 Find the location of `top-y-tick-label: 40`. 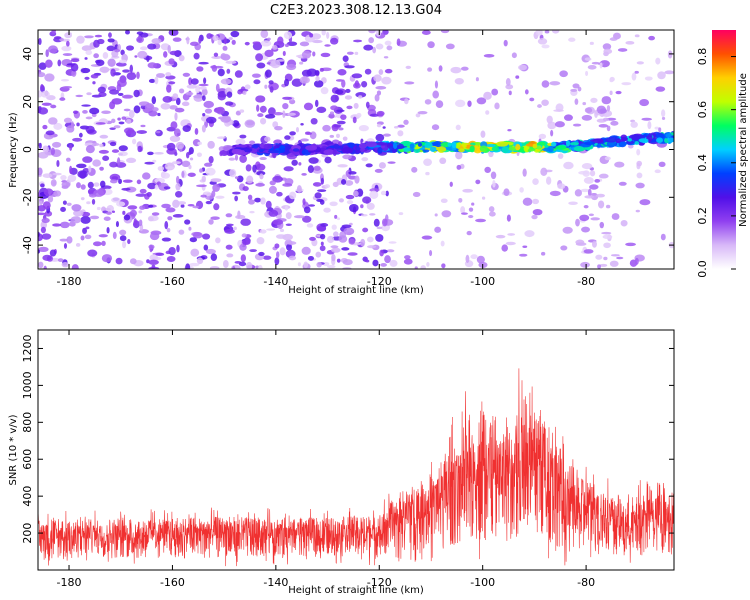

top-y-tick-label: 40 is located at coordinates (27, 54).